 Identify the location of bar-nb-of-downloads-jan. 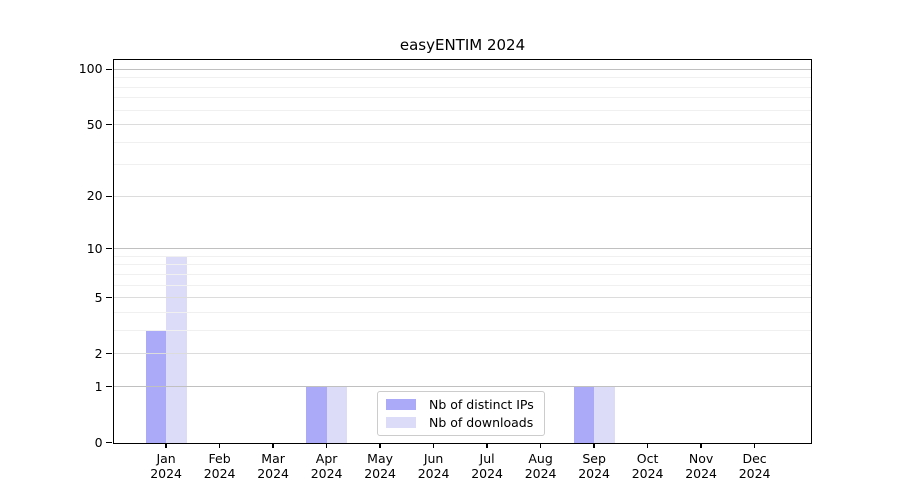
(176, 349).